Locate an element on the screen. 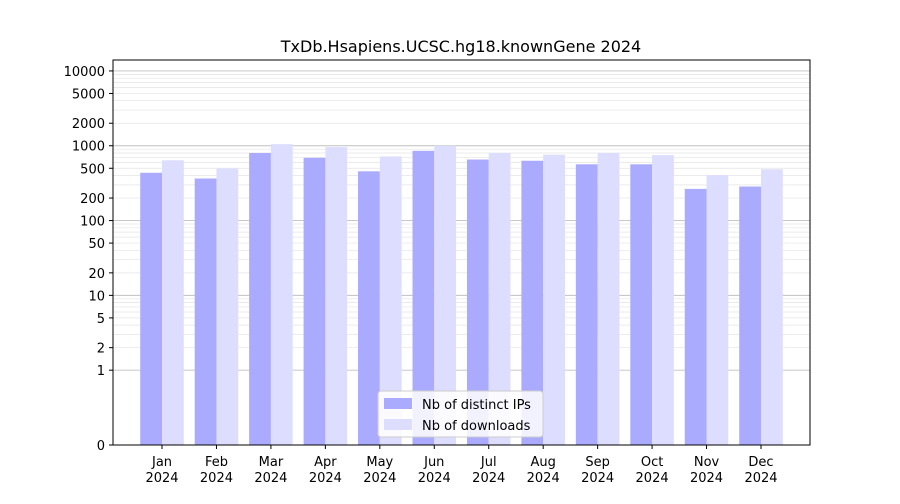 The image size is (900, 504). x-tick-label: Oct is located at coordinates (652, 462).